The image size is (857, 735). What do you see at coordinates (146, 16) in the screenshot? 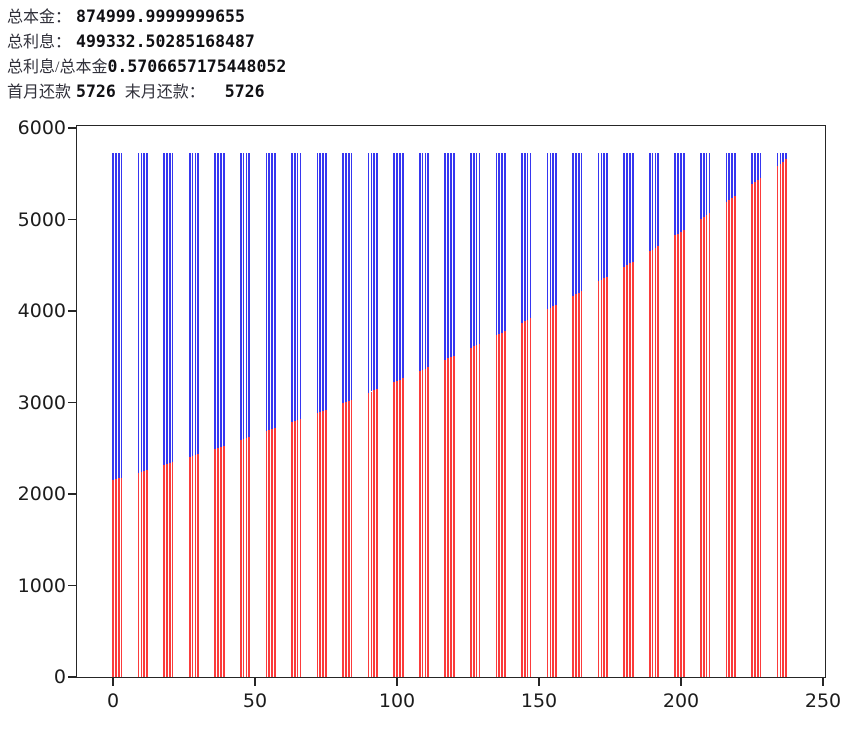
I see `total-principal-line: 总本金： 874999.9999999655` at bounding box center [146, 16].